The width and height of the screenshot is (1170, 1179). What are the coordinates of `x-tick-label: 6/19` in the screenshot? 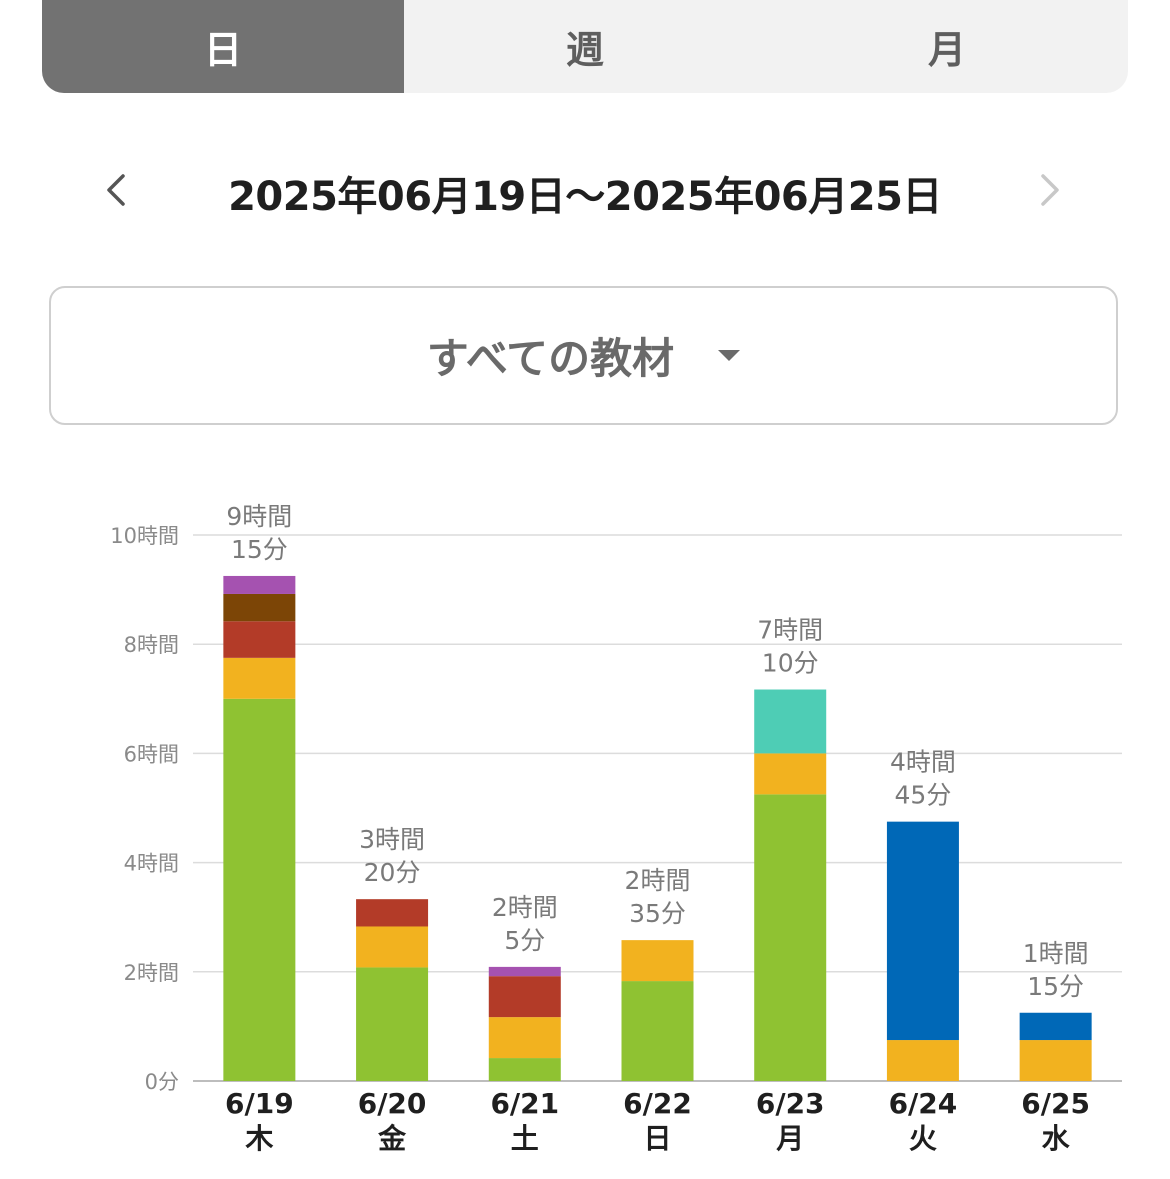 It's located at (259, 1103).